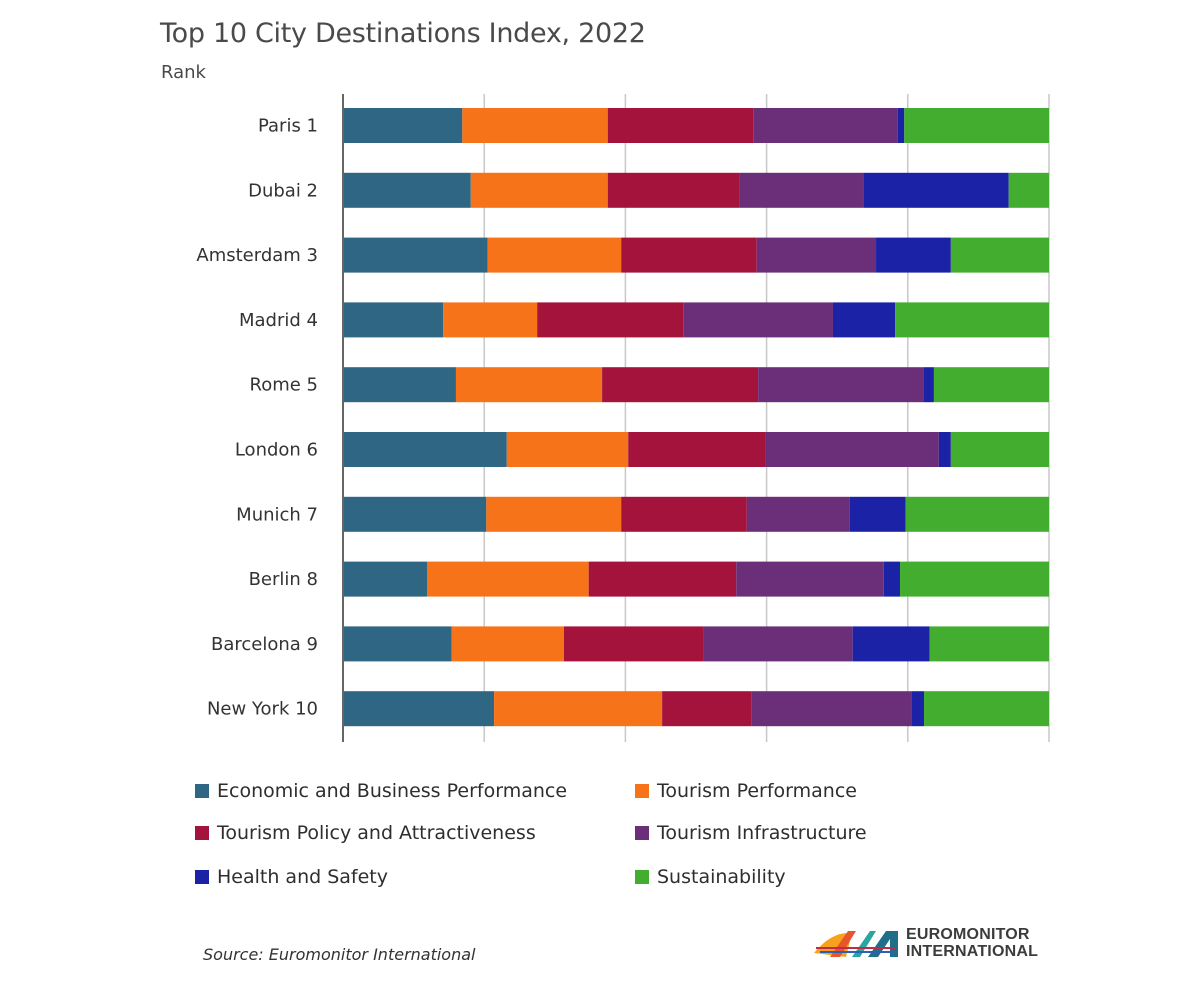 This screenshot has height=987, width=1200. What do you see at coordinates (262, 709) in the screenshot?
I see `category-label: New York 10` at bounding box center [262, 709].